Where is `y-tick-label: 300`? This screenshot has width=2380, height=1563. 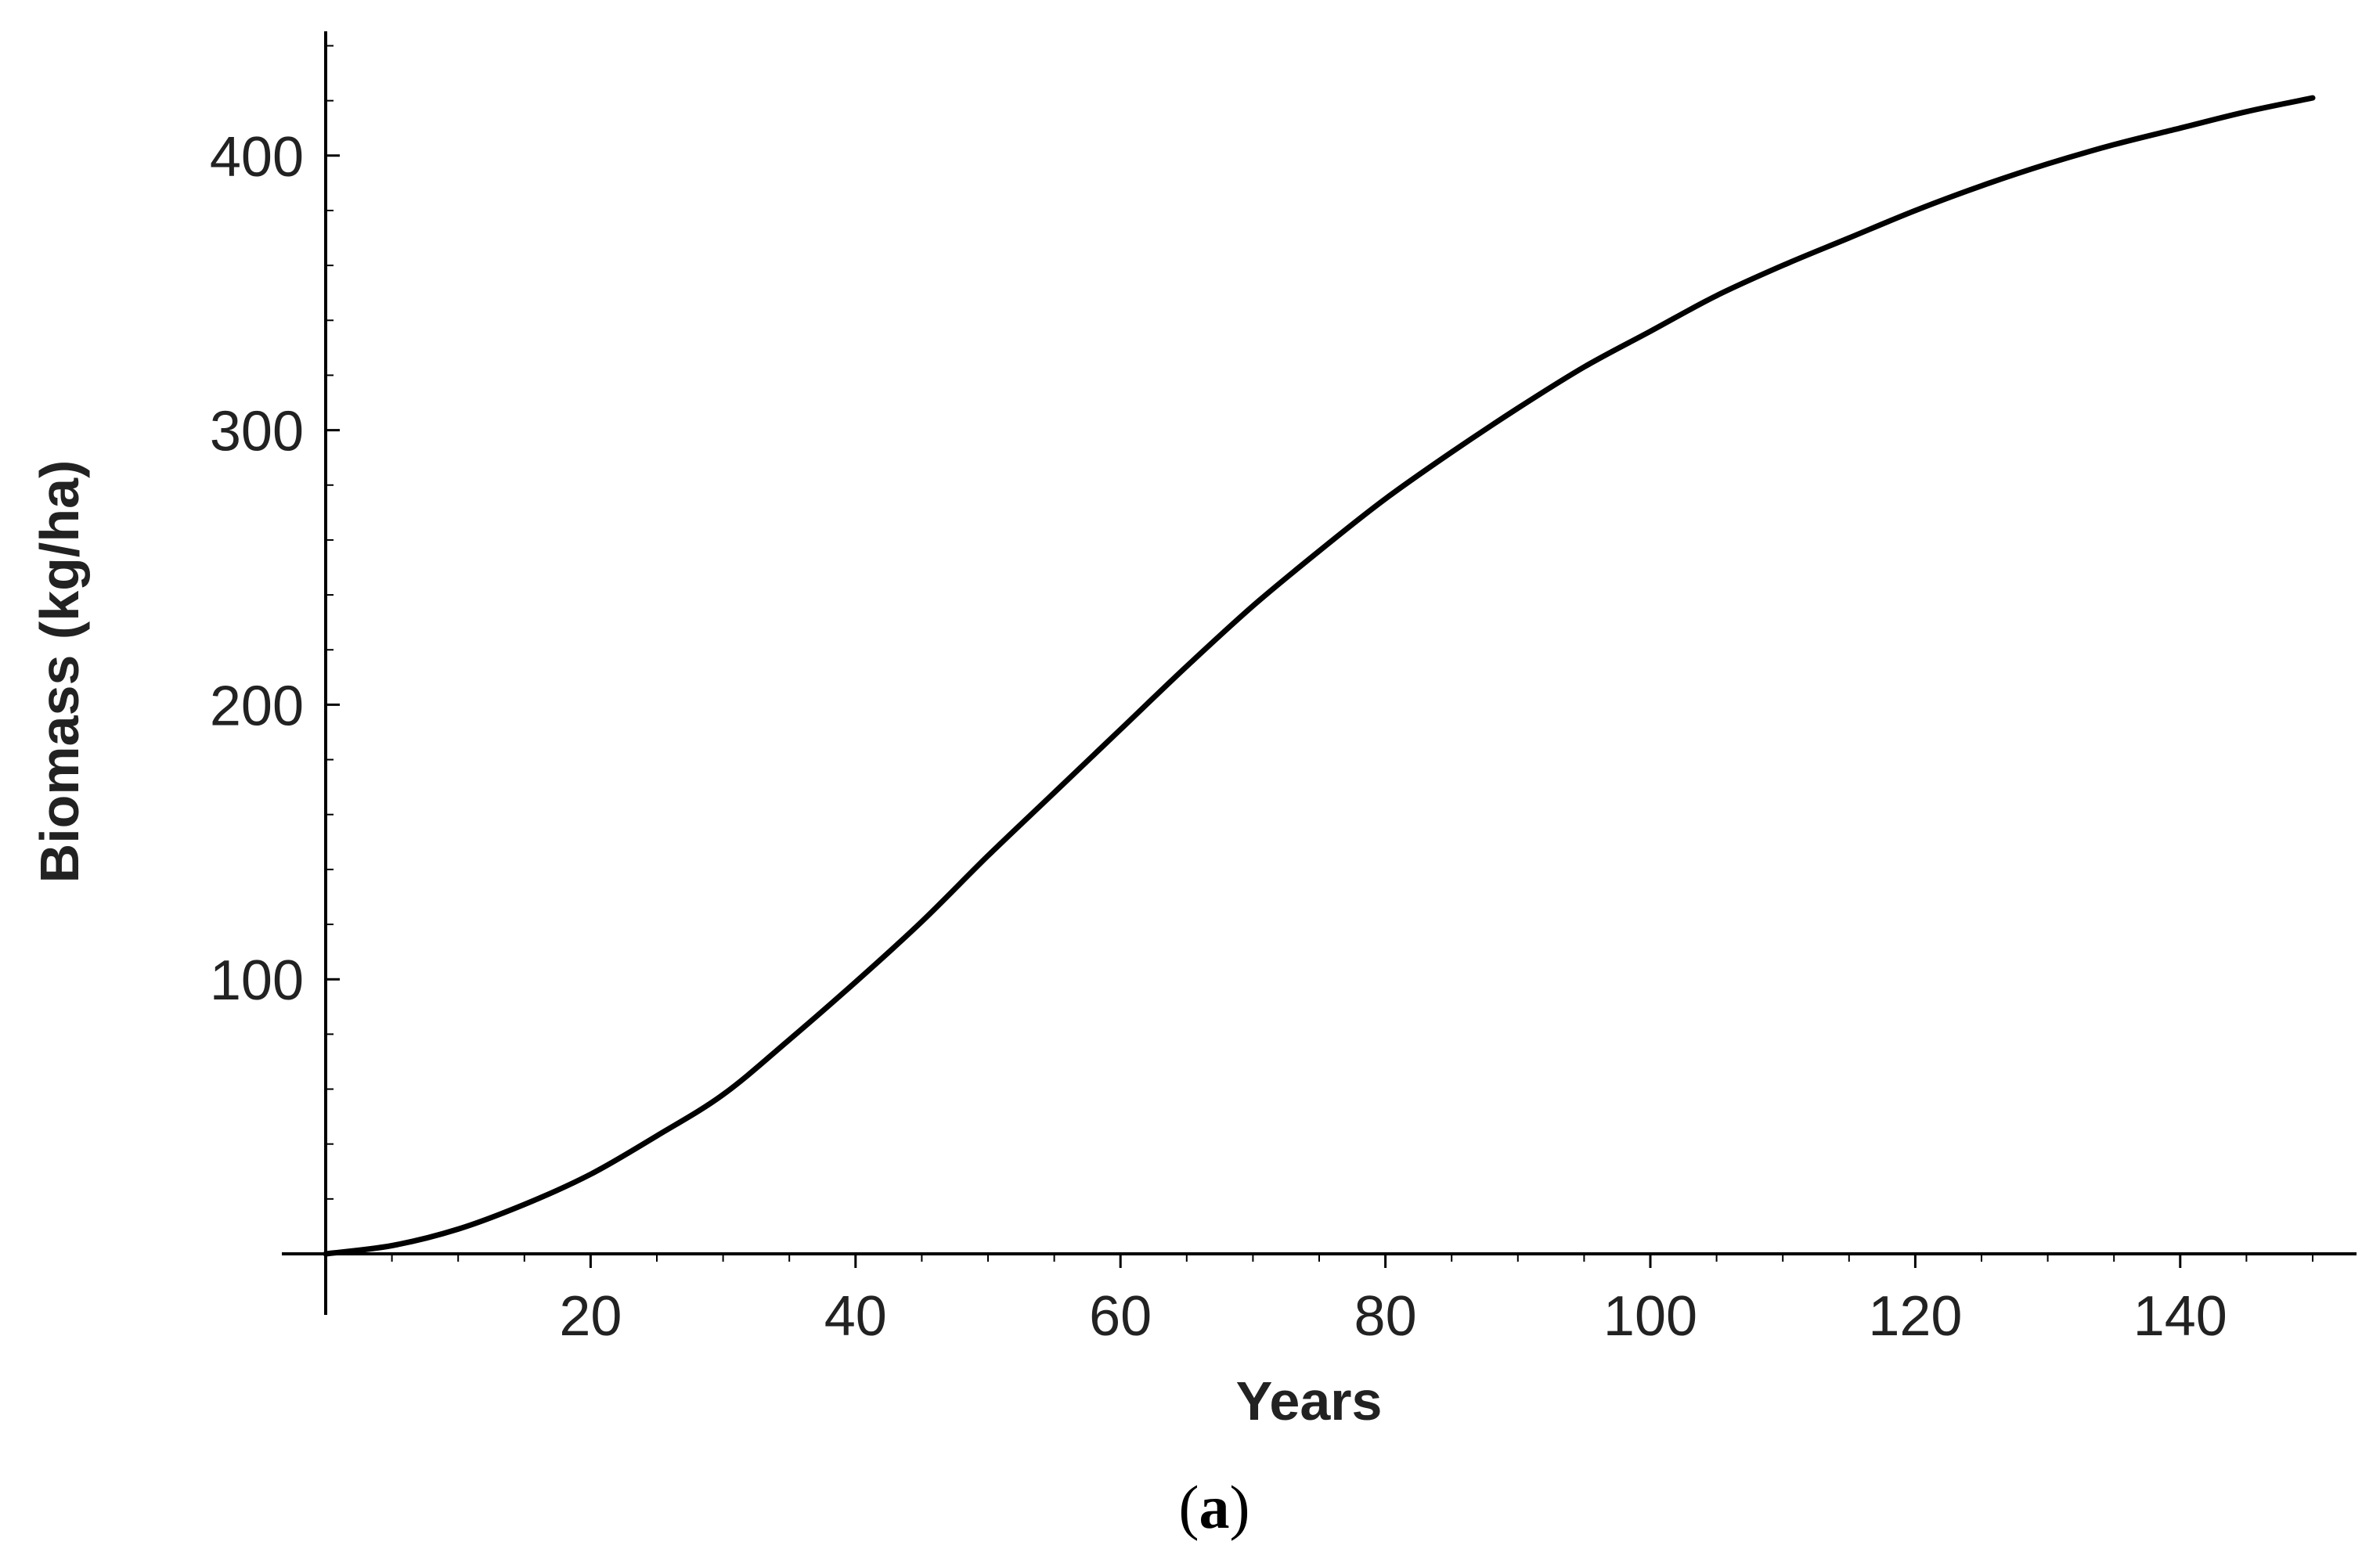
y-tick-label: 300 is located at coordinates (257, 432).